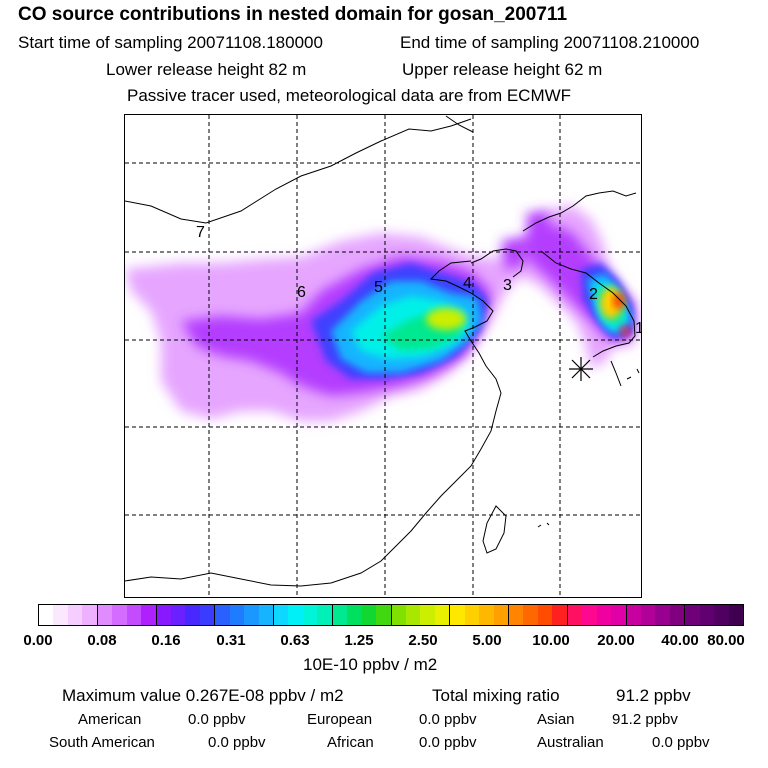 The image size is (768, 768). Describe the element at coordinates (166, 640) in the screenshot. I see `colorbar-tick: 0.16` at that location.